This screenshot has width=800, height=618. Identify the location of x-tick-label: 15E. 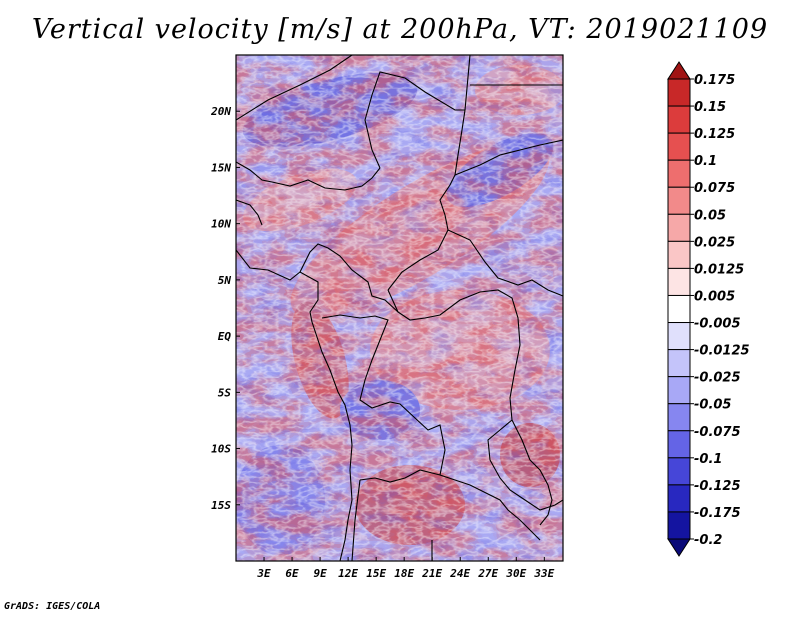
(376, 573).